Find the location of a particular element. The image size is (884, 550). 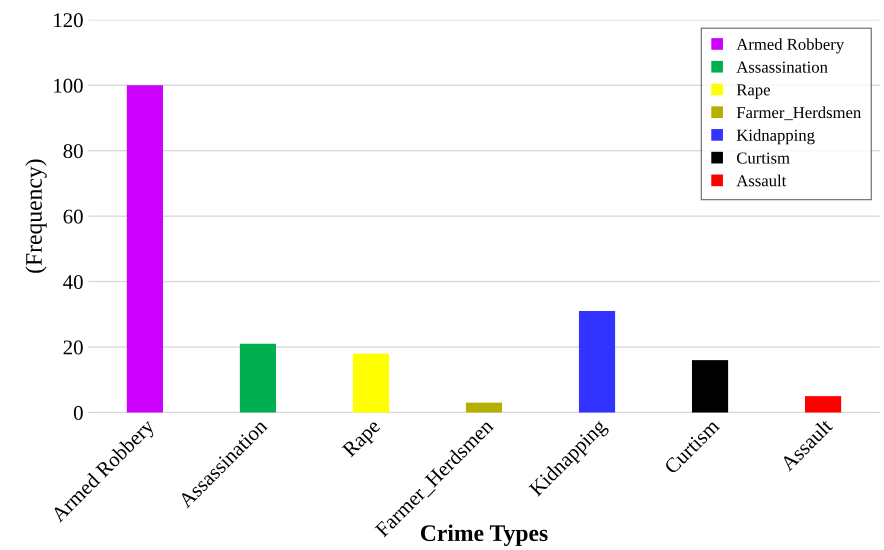

y-tick-label: 60 is located at coordinates (73, 217).